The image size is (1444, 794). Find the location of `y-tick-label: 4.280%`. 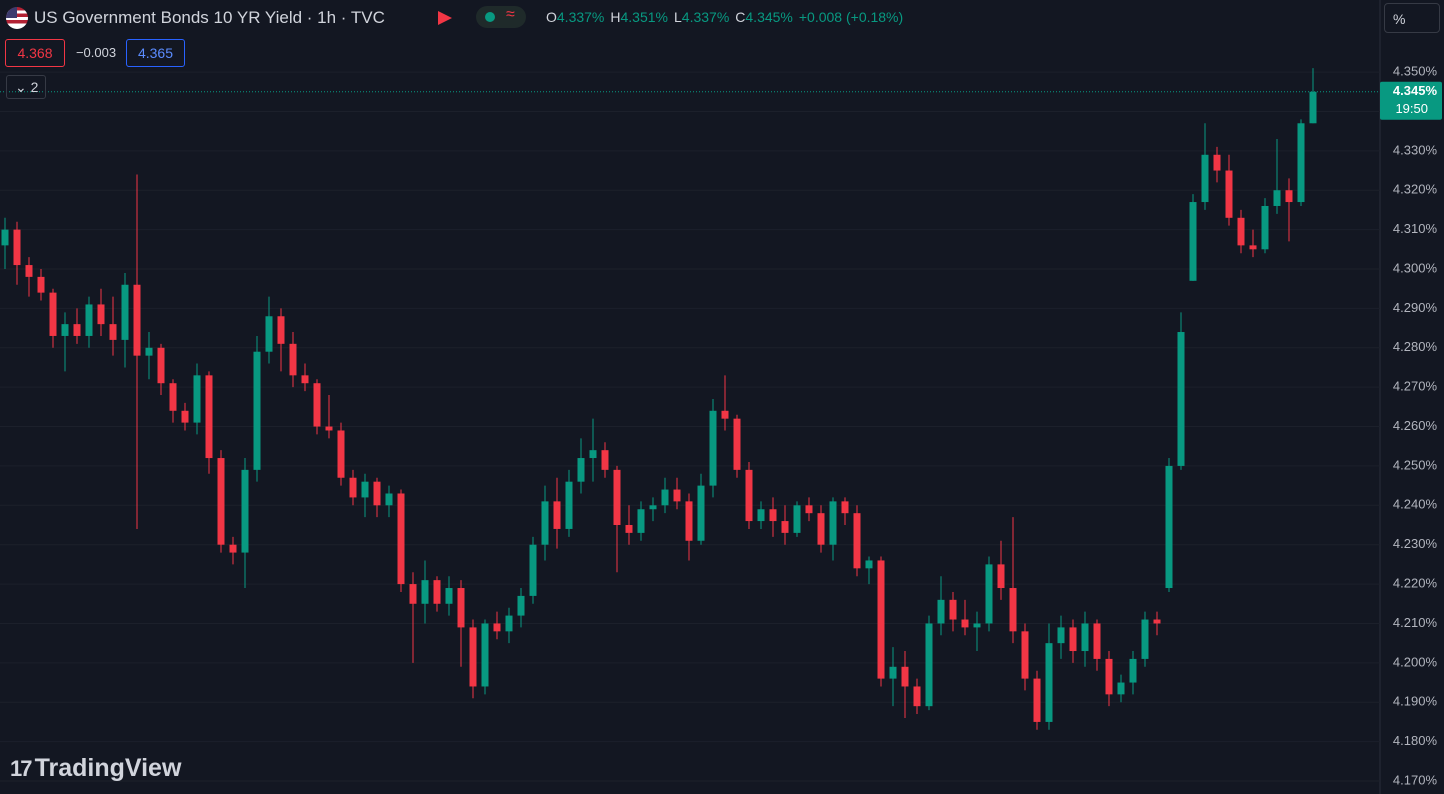

y-tick-label: 4.280% is located at coordinates (1415, 346).